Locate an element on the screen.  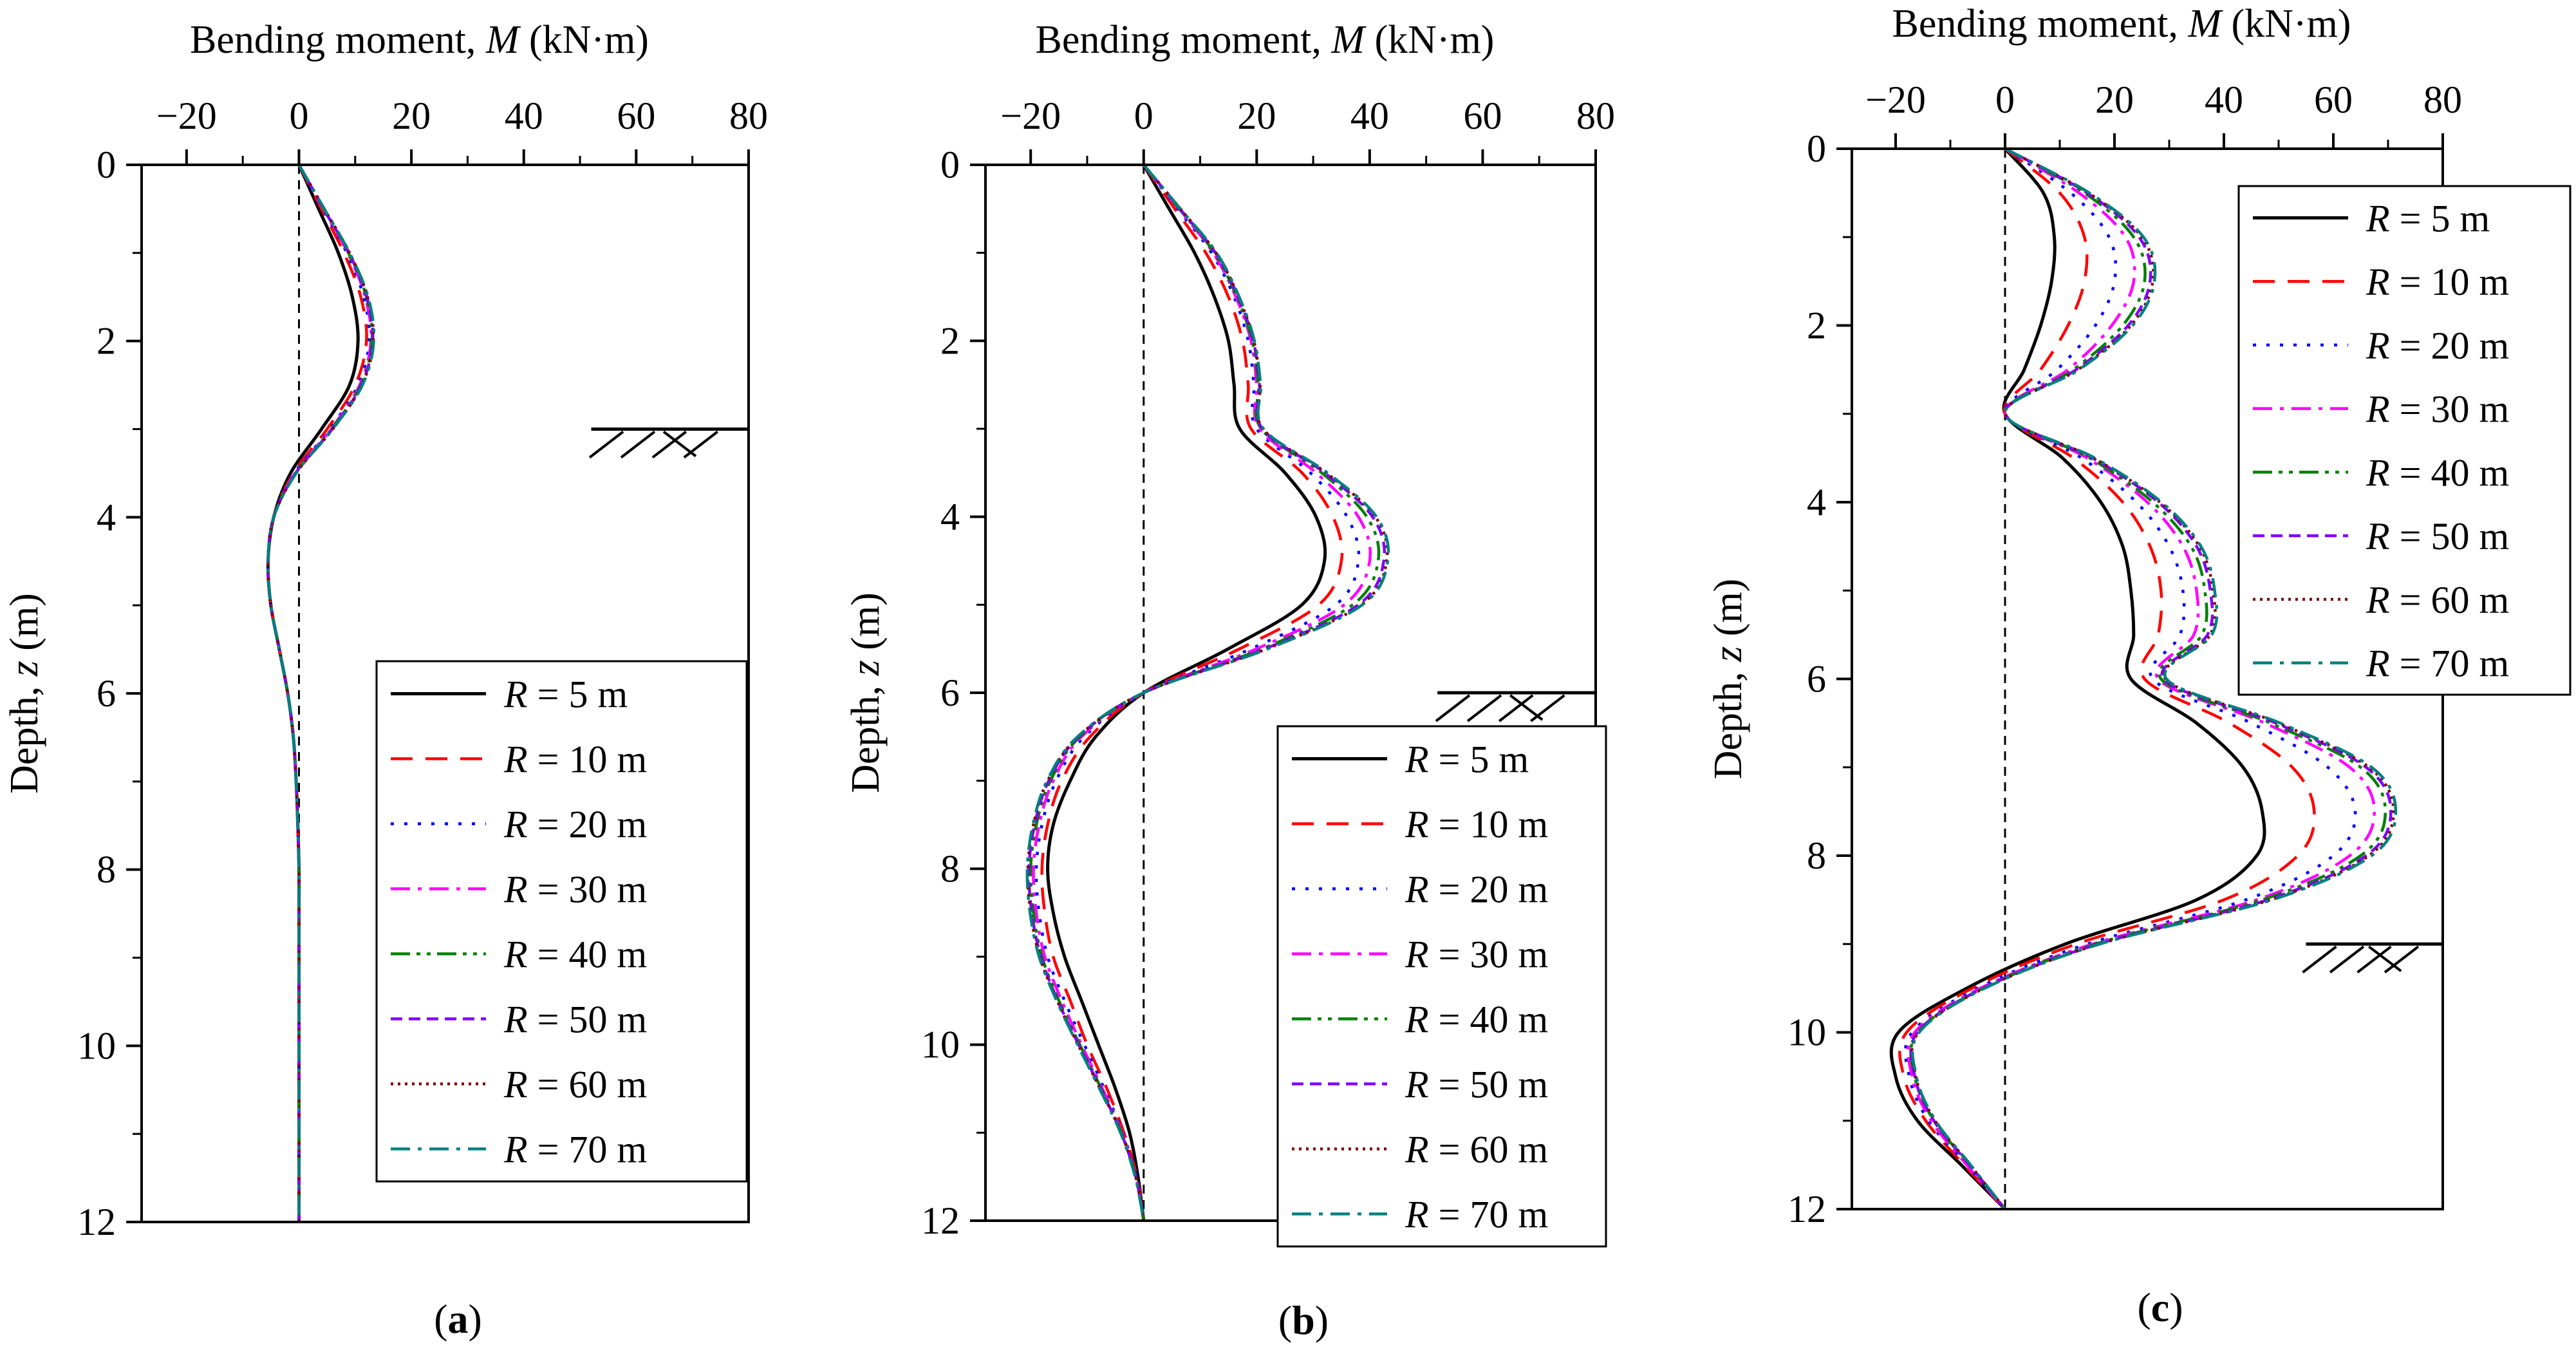
legend-label-value: = 10 m is located at coordinates (588, 759).